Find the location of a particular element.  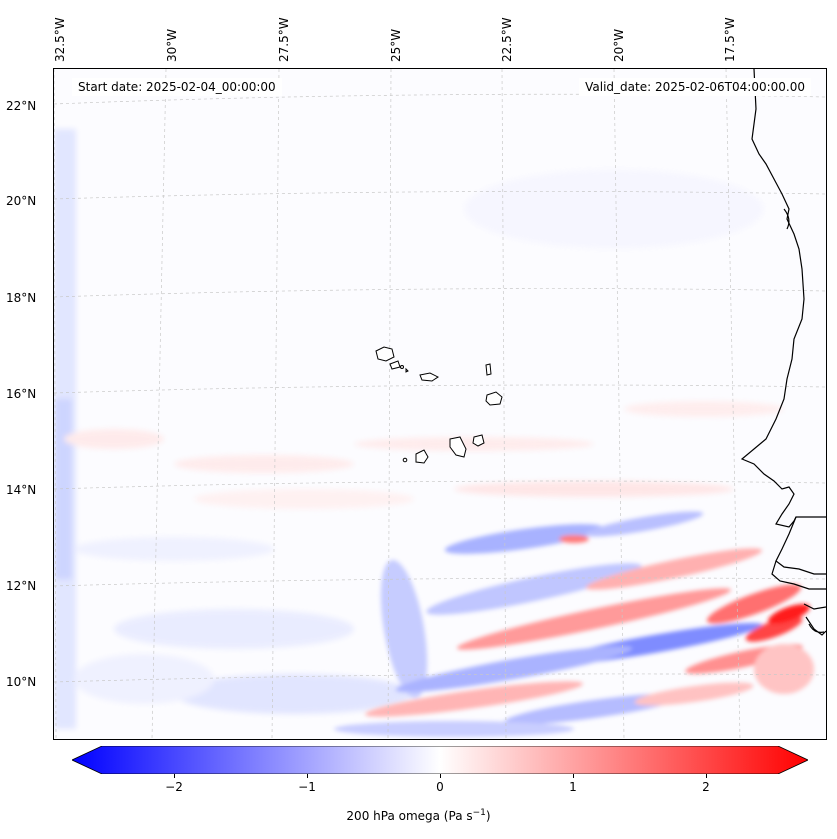

coastline is located at coordinates (783, 352).